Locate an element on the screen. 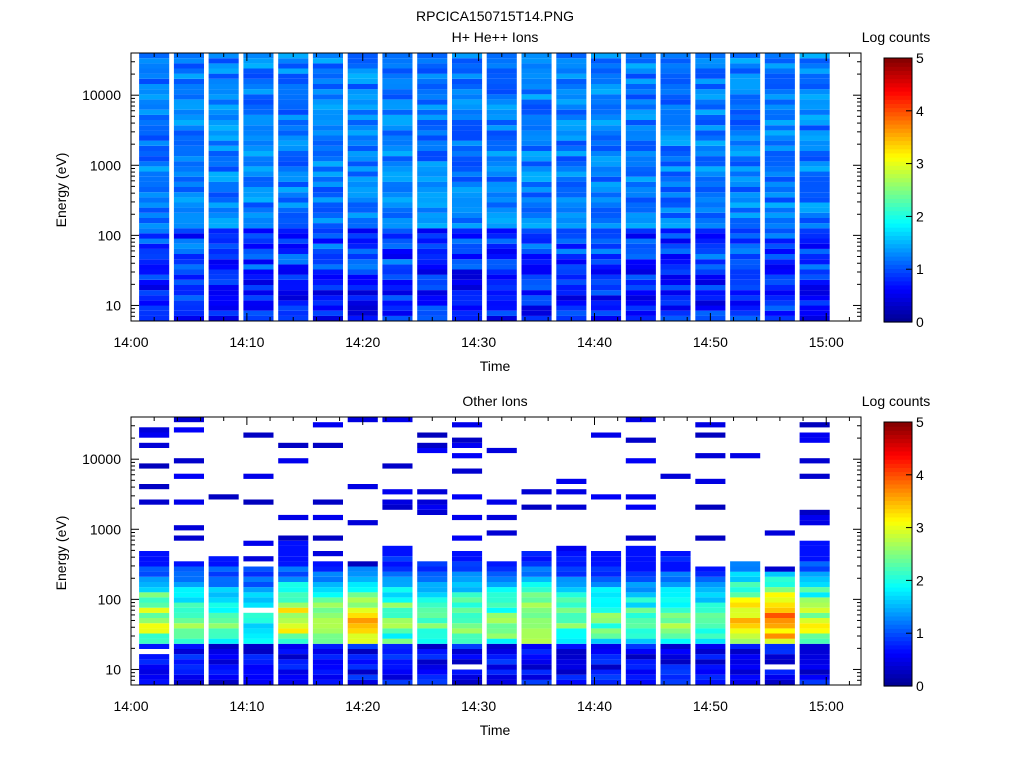 This screenshot has height=768, width=1024. panel2-x-axis-label: Time is located at coordinates (495, 730).